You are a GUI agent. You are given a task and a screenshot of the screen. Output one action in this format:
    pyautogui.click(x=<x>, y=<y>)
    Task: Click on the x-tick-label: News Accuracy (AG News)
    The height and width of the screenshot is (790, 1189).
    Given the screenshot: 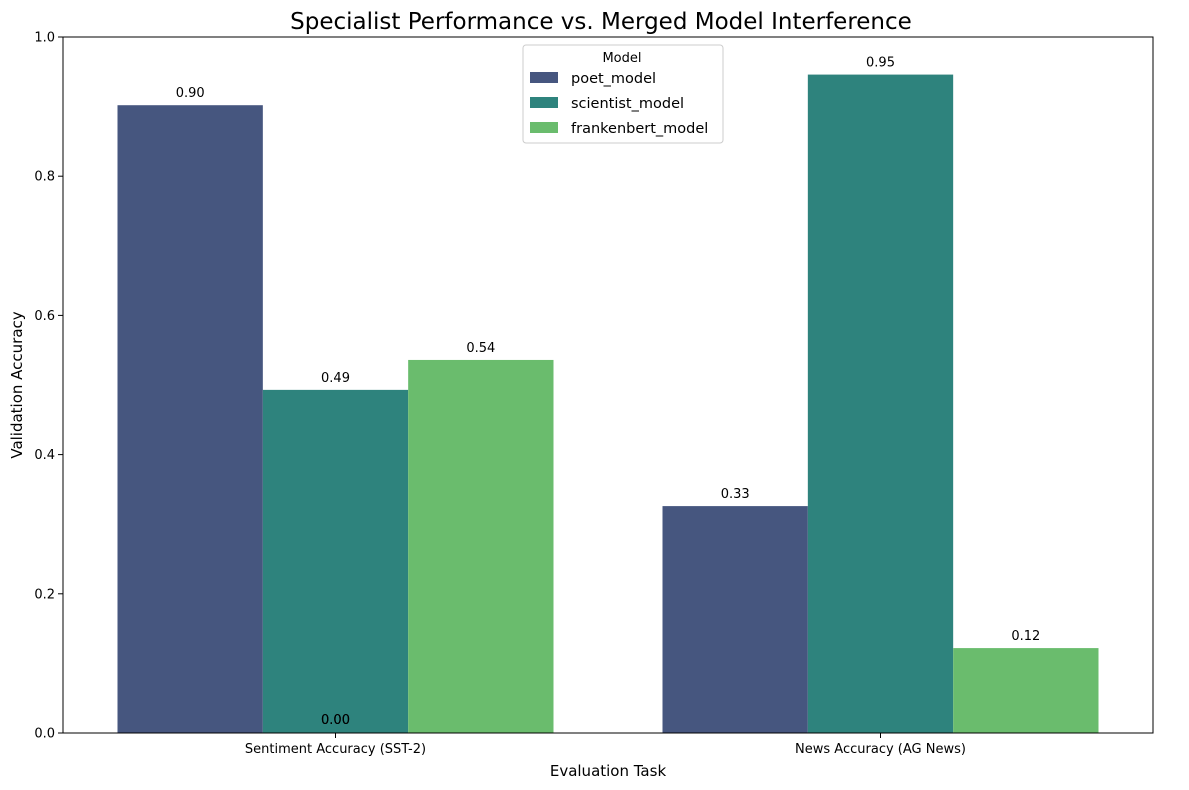 What is the action you would take?
    pyautogui.click(x=880, y=749)
    